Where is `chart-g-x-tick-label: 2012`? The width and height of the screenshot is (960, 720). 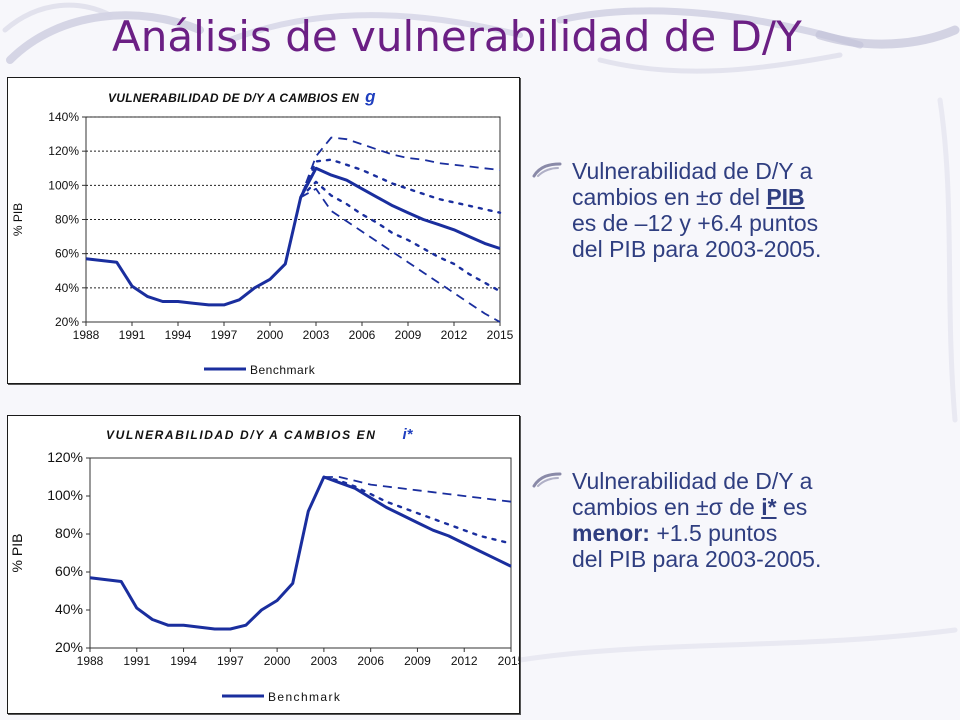 chart-g-x-tick-label: 2012 is located at coordinates (454, 335).